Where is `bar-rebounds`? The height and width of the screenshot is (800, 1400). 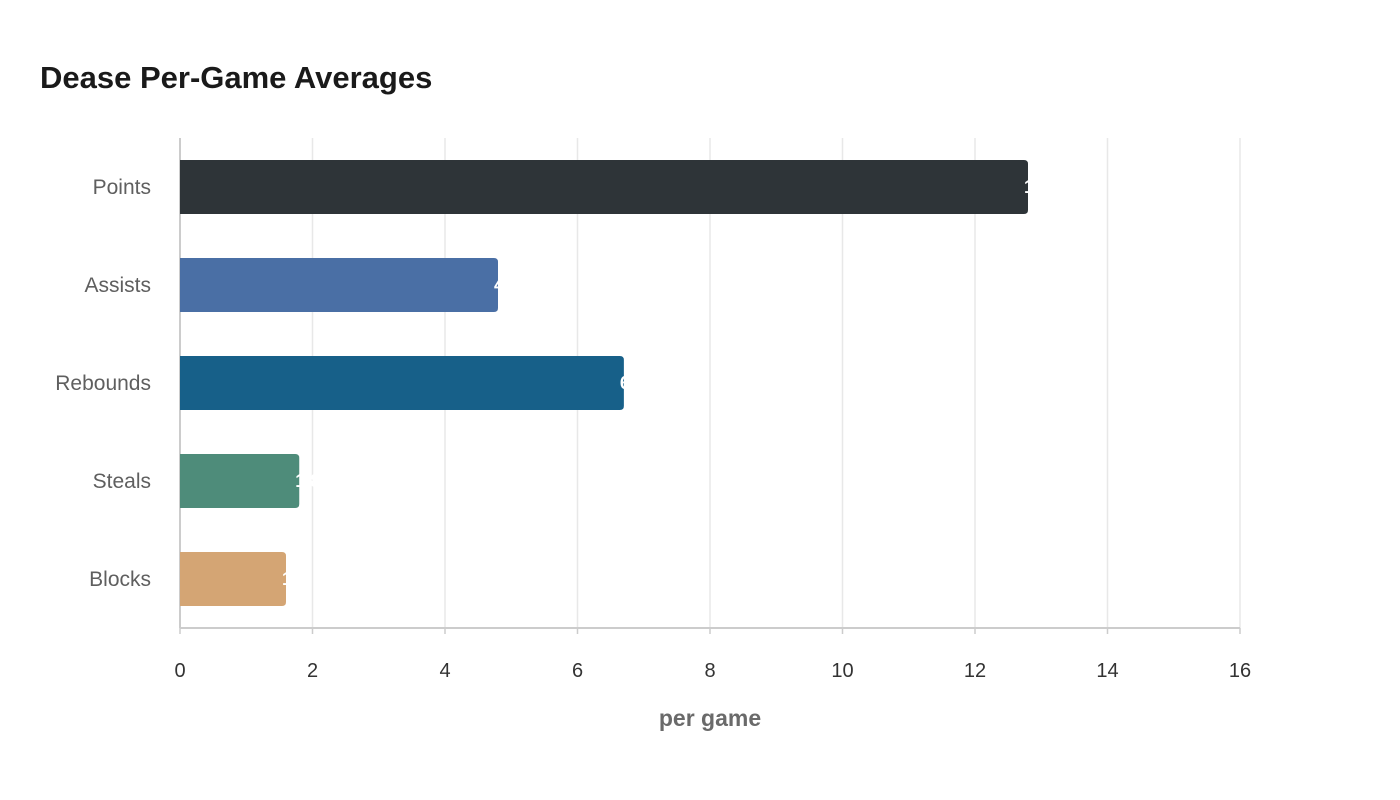 bar-rebounds is located at coordinates (402, 383).